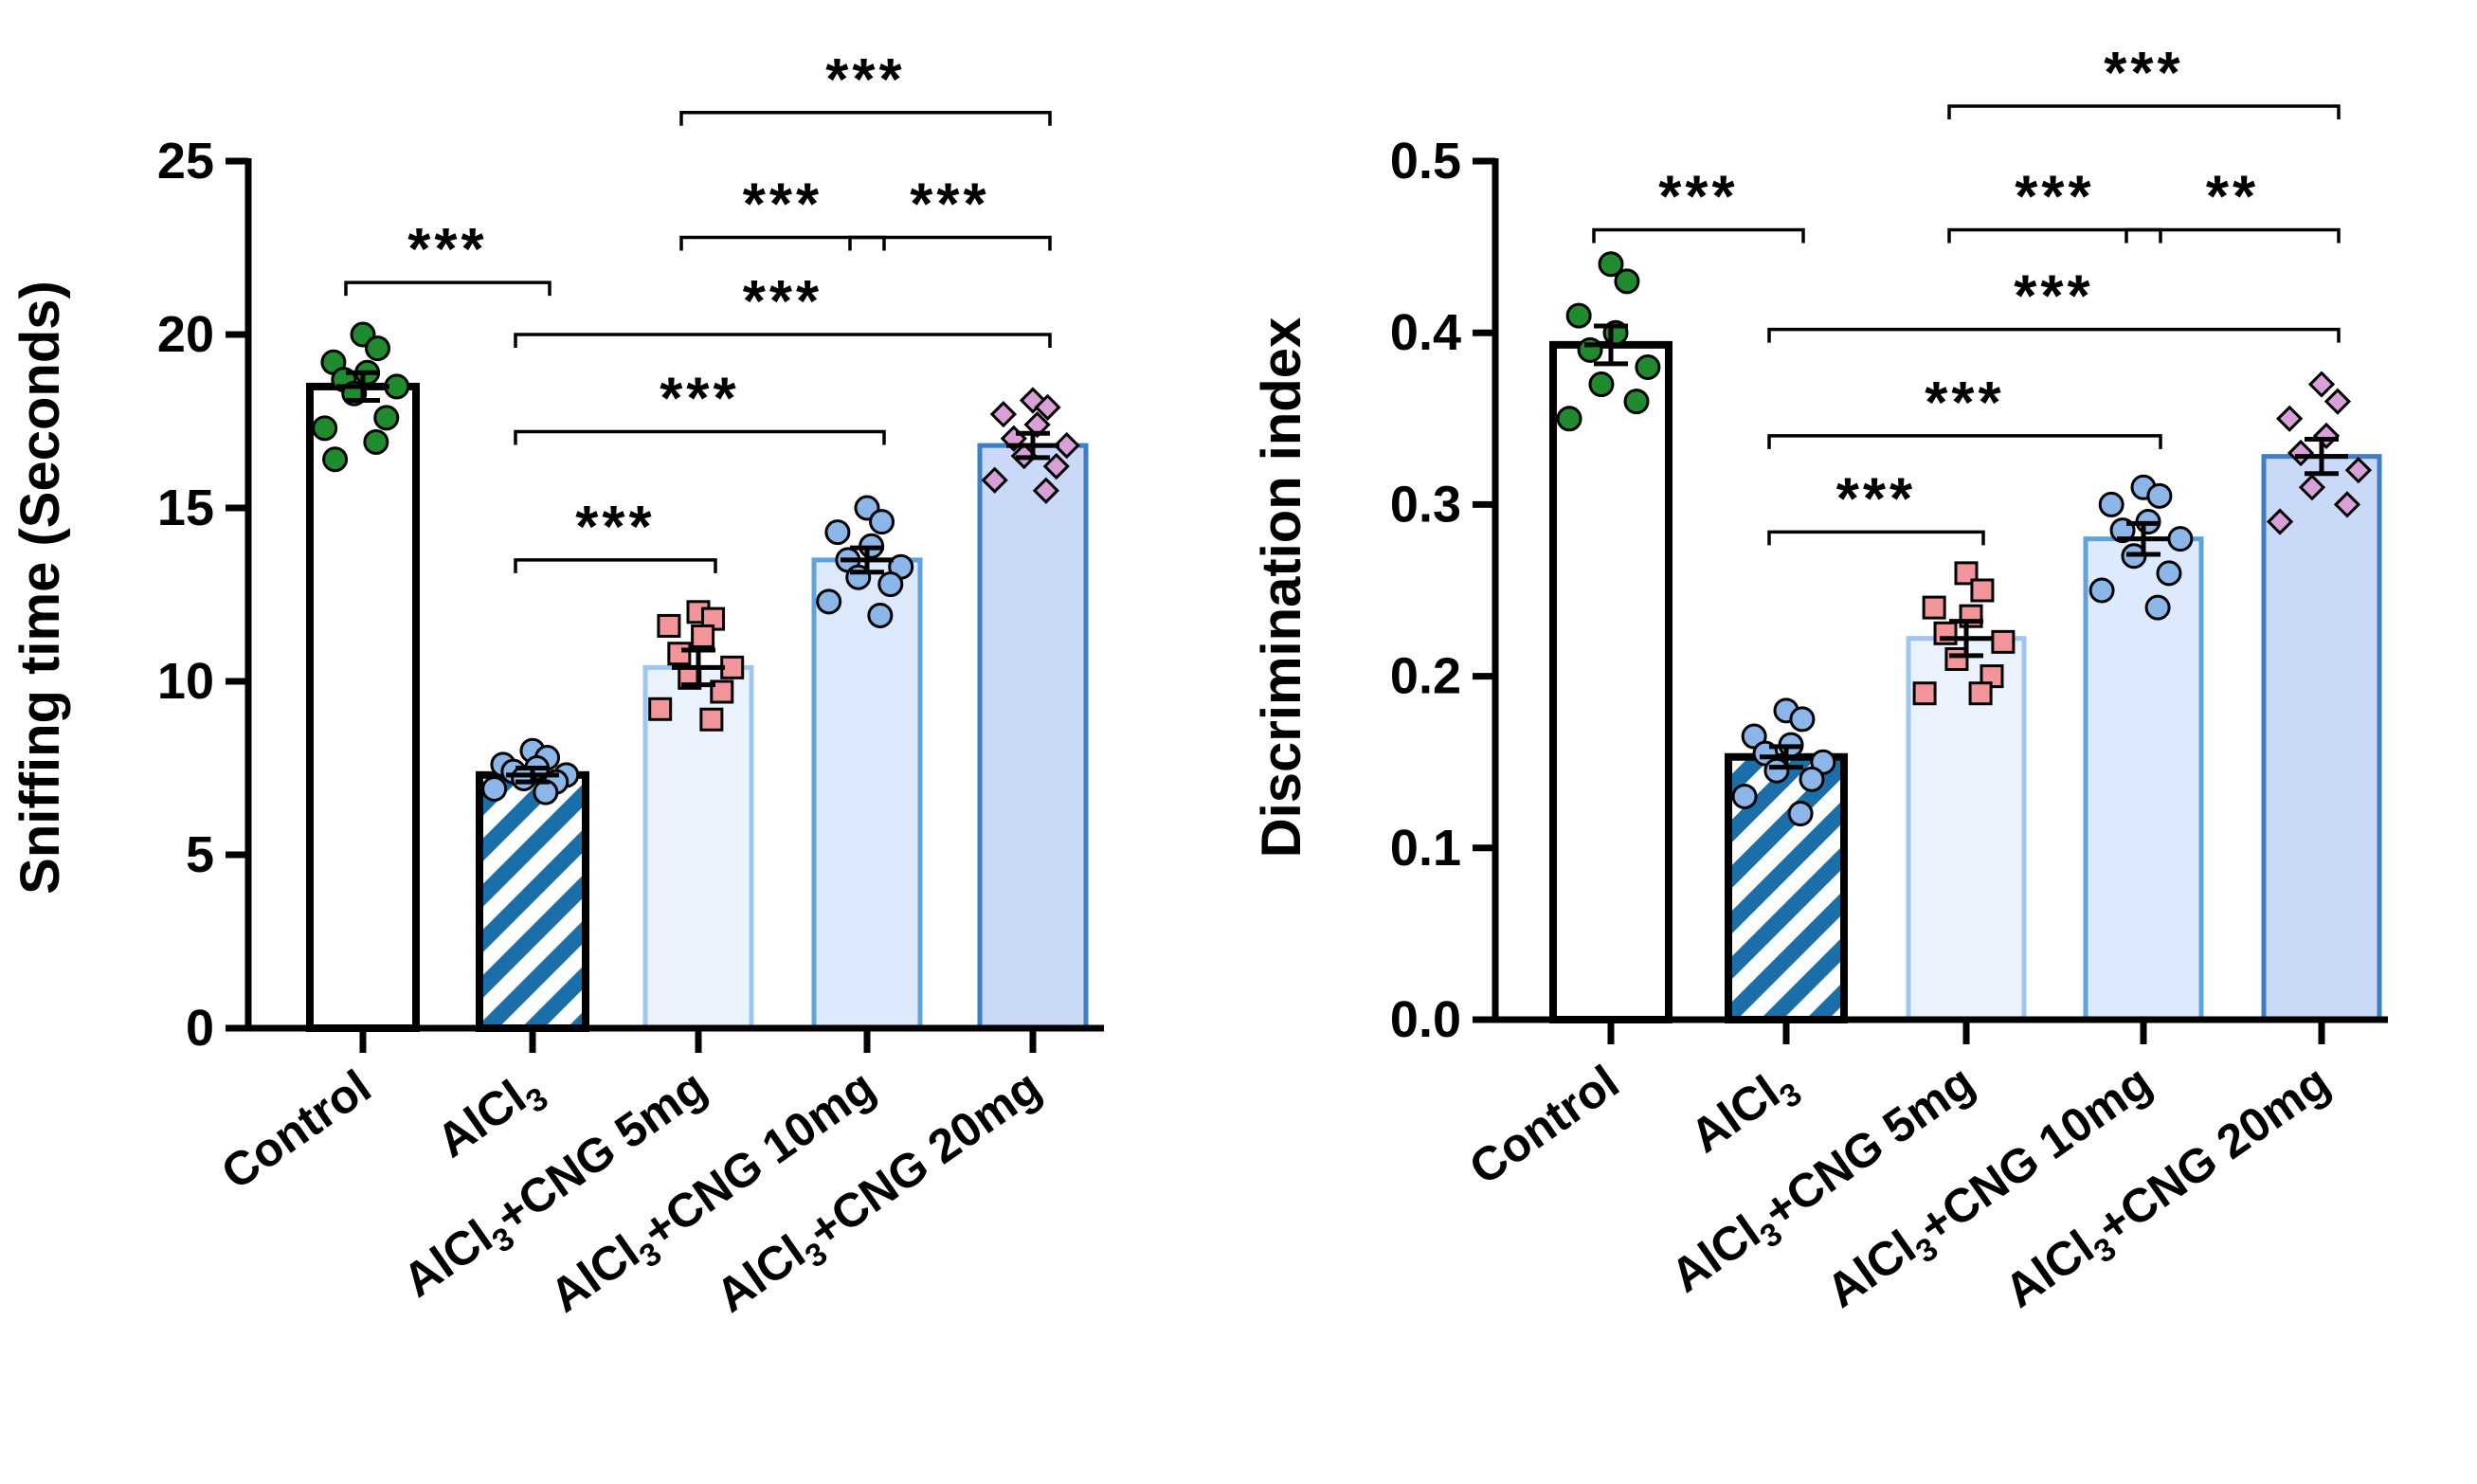 This screenshot has width=2477, height=1484. I want to click on x-category-label: AlCl3, so click(491, 1116).